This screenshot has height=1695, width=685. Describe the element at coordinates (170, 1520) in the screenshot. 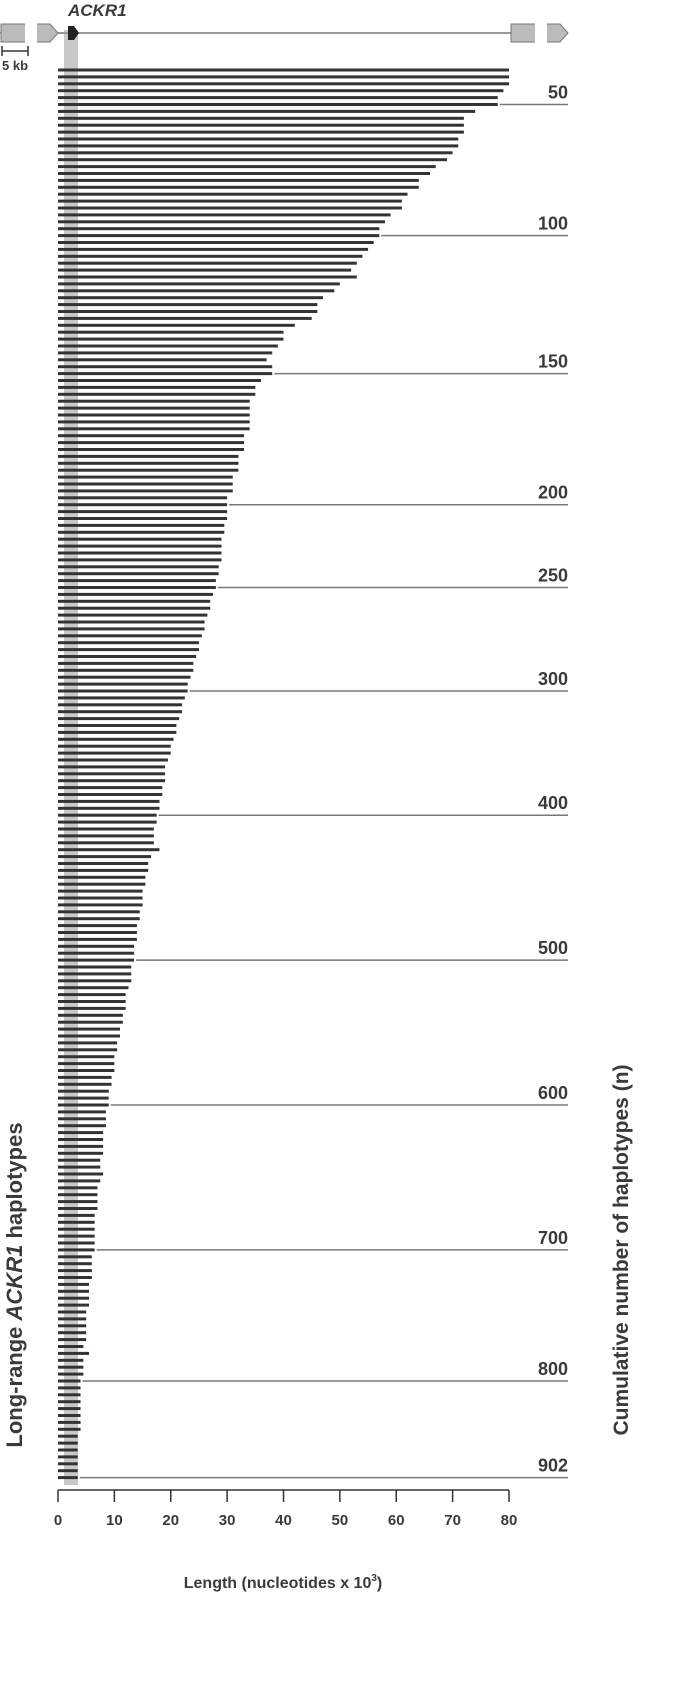

I see `x-tick-label: 20` at that location.